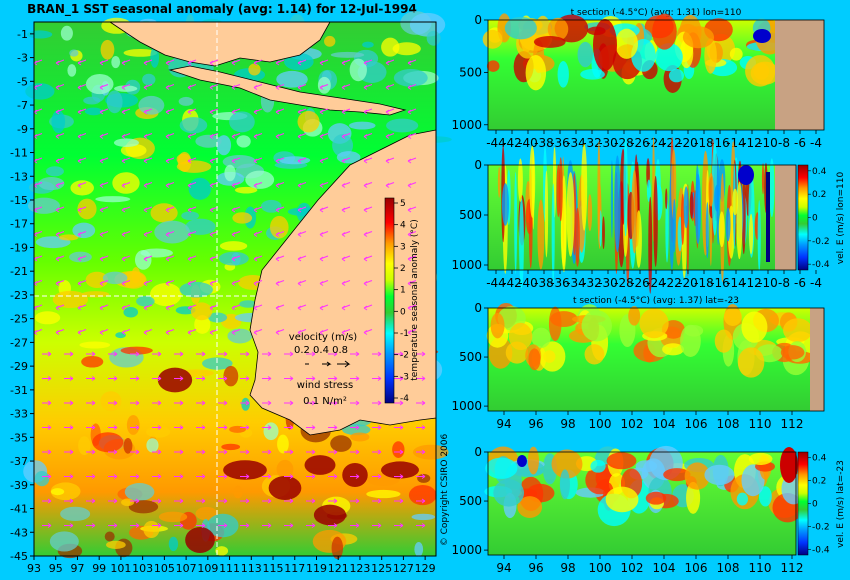 The height and width of the screenshot is (580, 850). I want to click on panel-x-tick-label: 110, so click(760, 568).